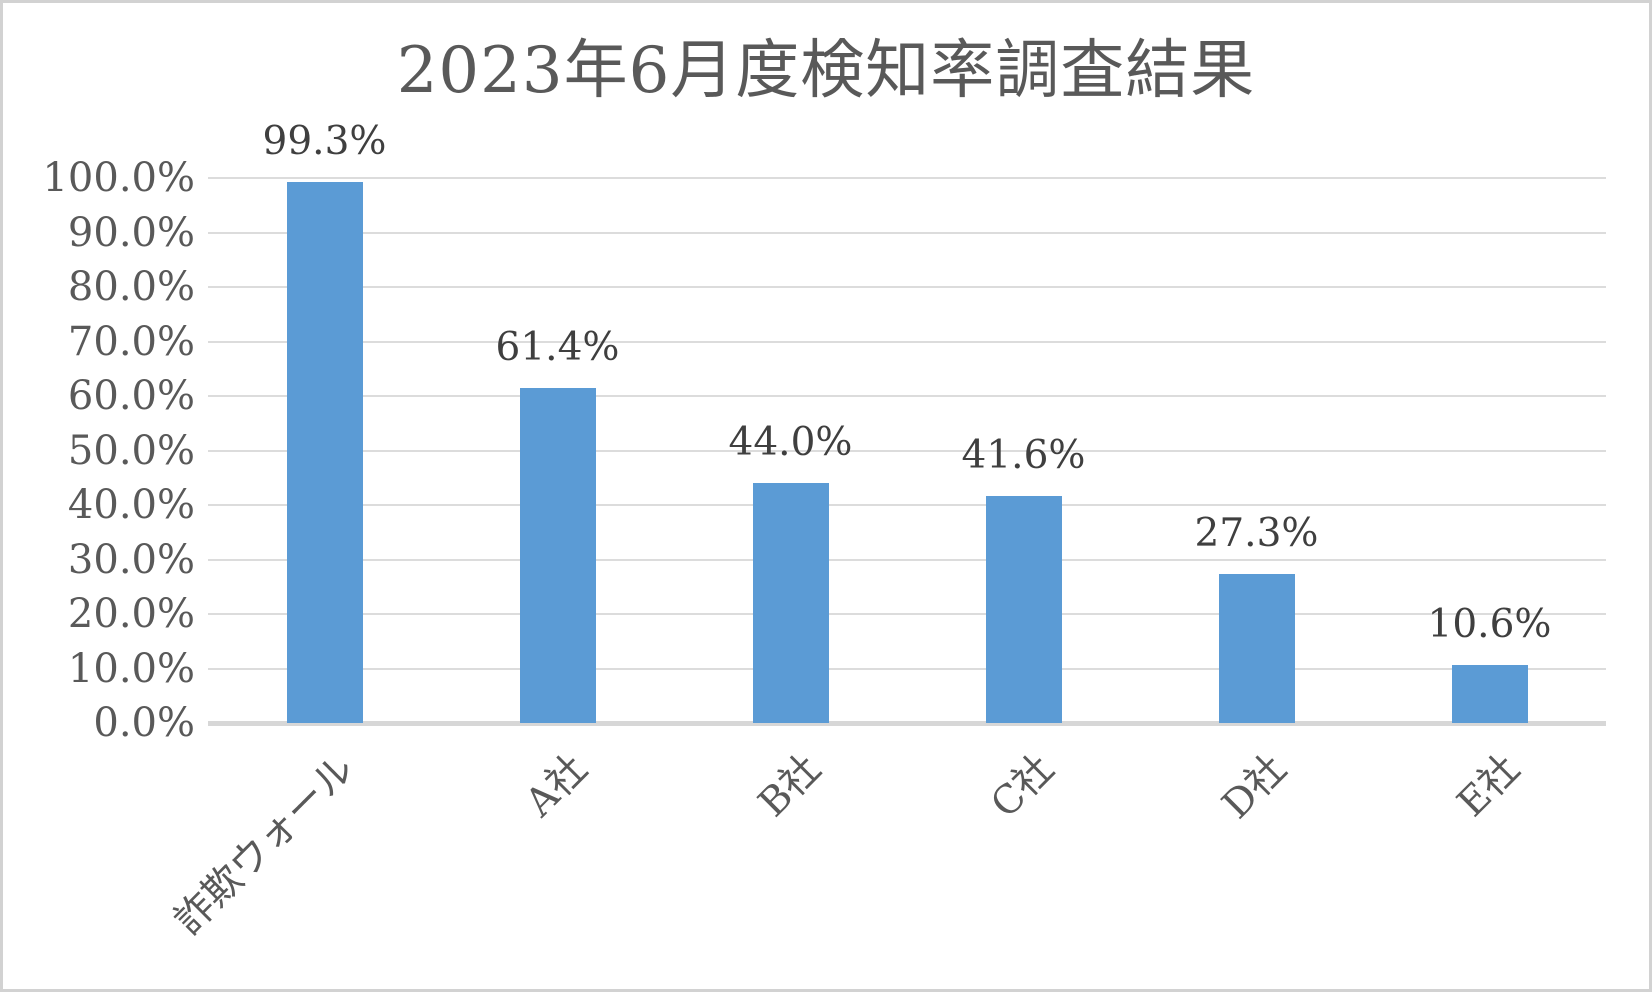  Describe the element at coordinates (131, 341) in the screenshot. I see `y-axis-tick-label: 70.0%` at that location.